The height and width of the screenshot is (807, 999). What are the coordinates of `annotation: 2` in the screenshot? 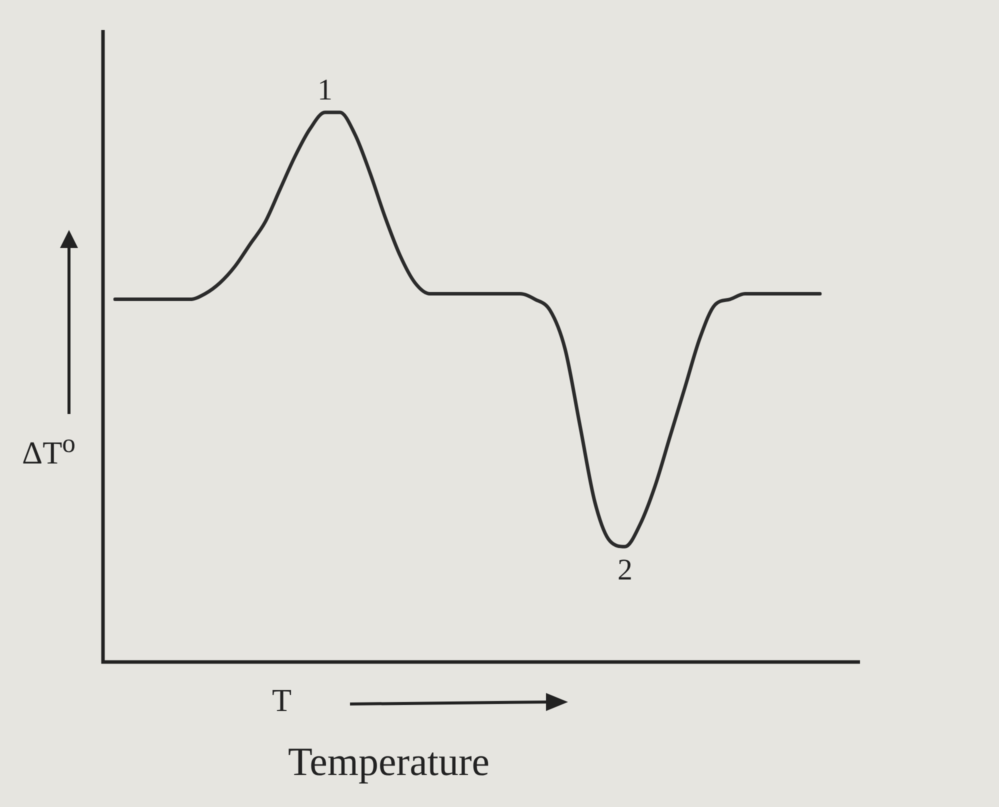 It's located at (625, 569).